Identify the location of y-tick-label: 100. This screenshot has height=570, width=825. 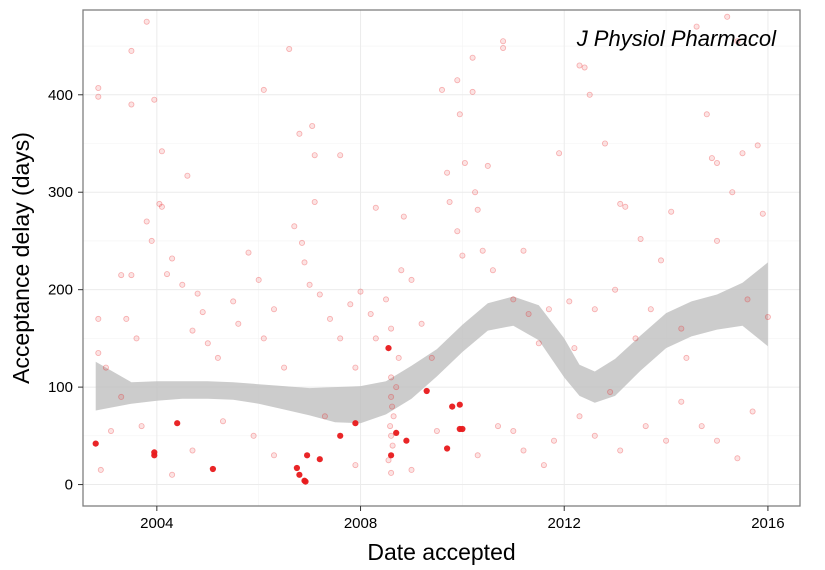
(60, 387).